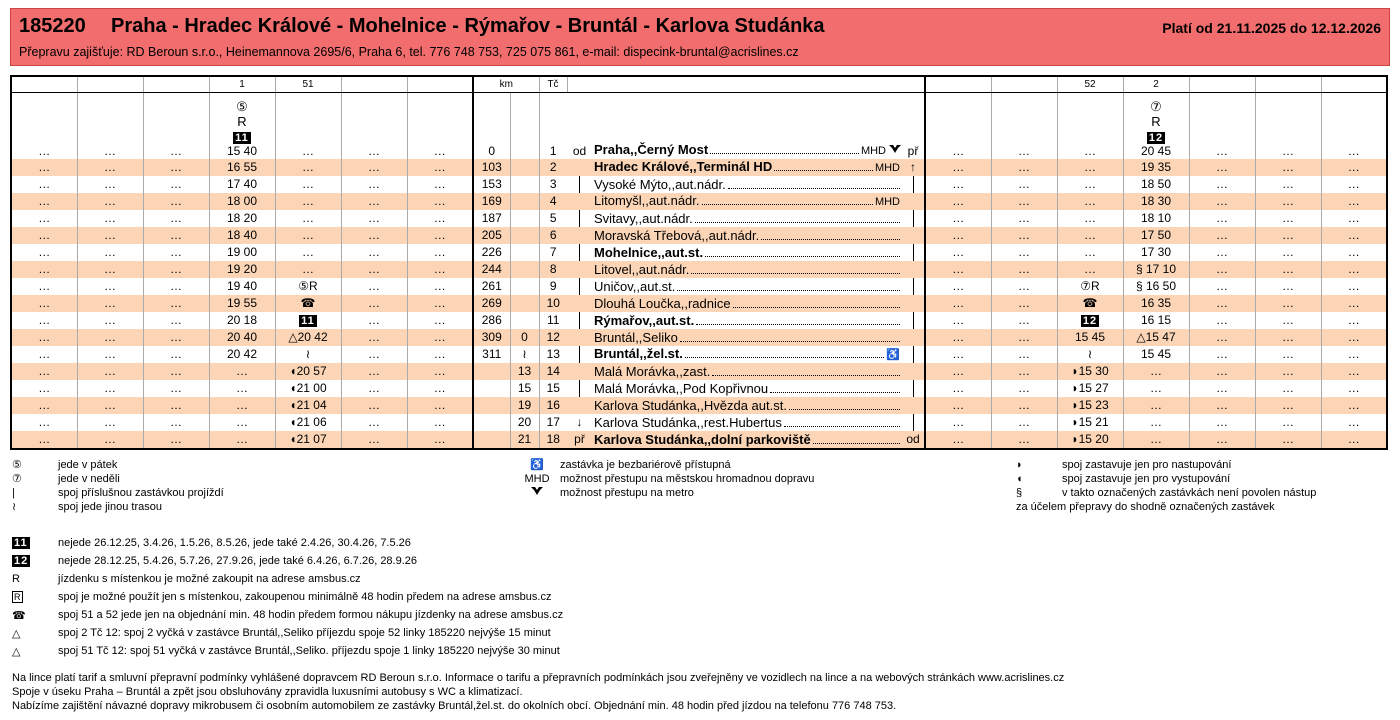 The width and height of the screenshot is (1400, 720). Describe the element at coordinates (1156, 235) in the screenshot. I see `time-value: 17 50` at that location.